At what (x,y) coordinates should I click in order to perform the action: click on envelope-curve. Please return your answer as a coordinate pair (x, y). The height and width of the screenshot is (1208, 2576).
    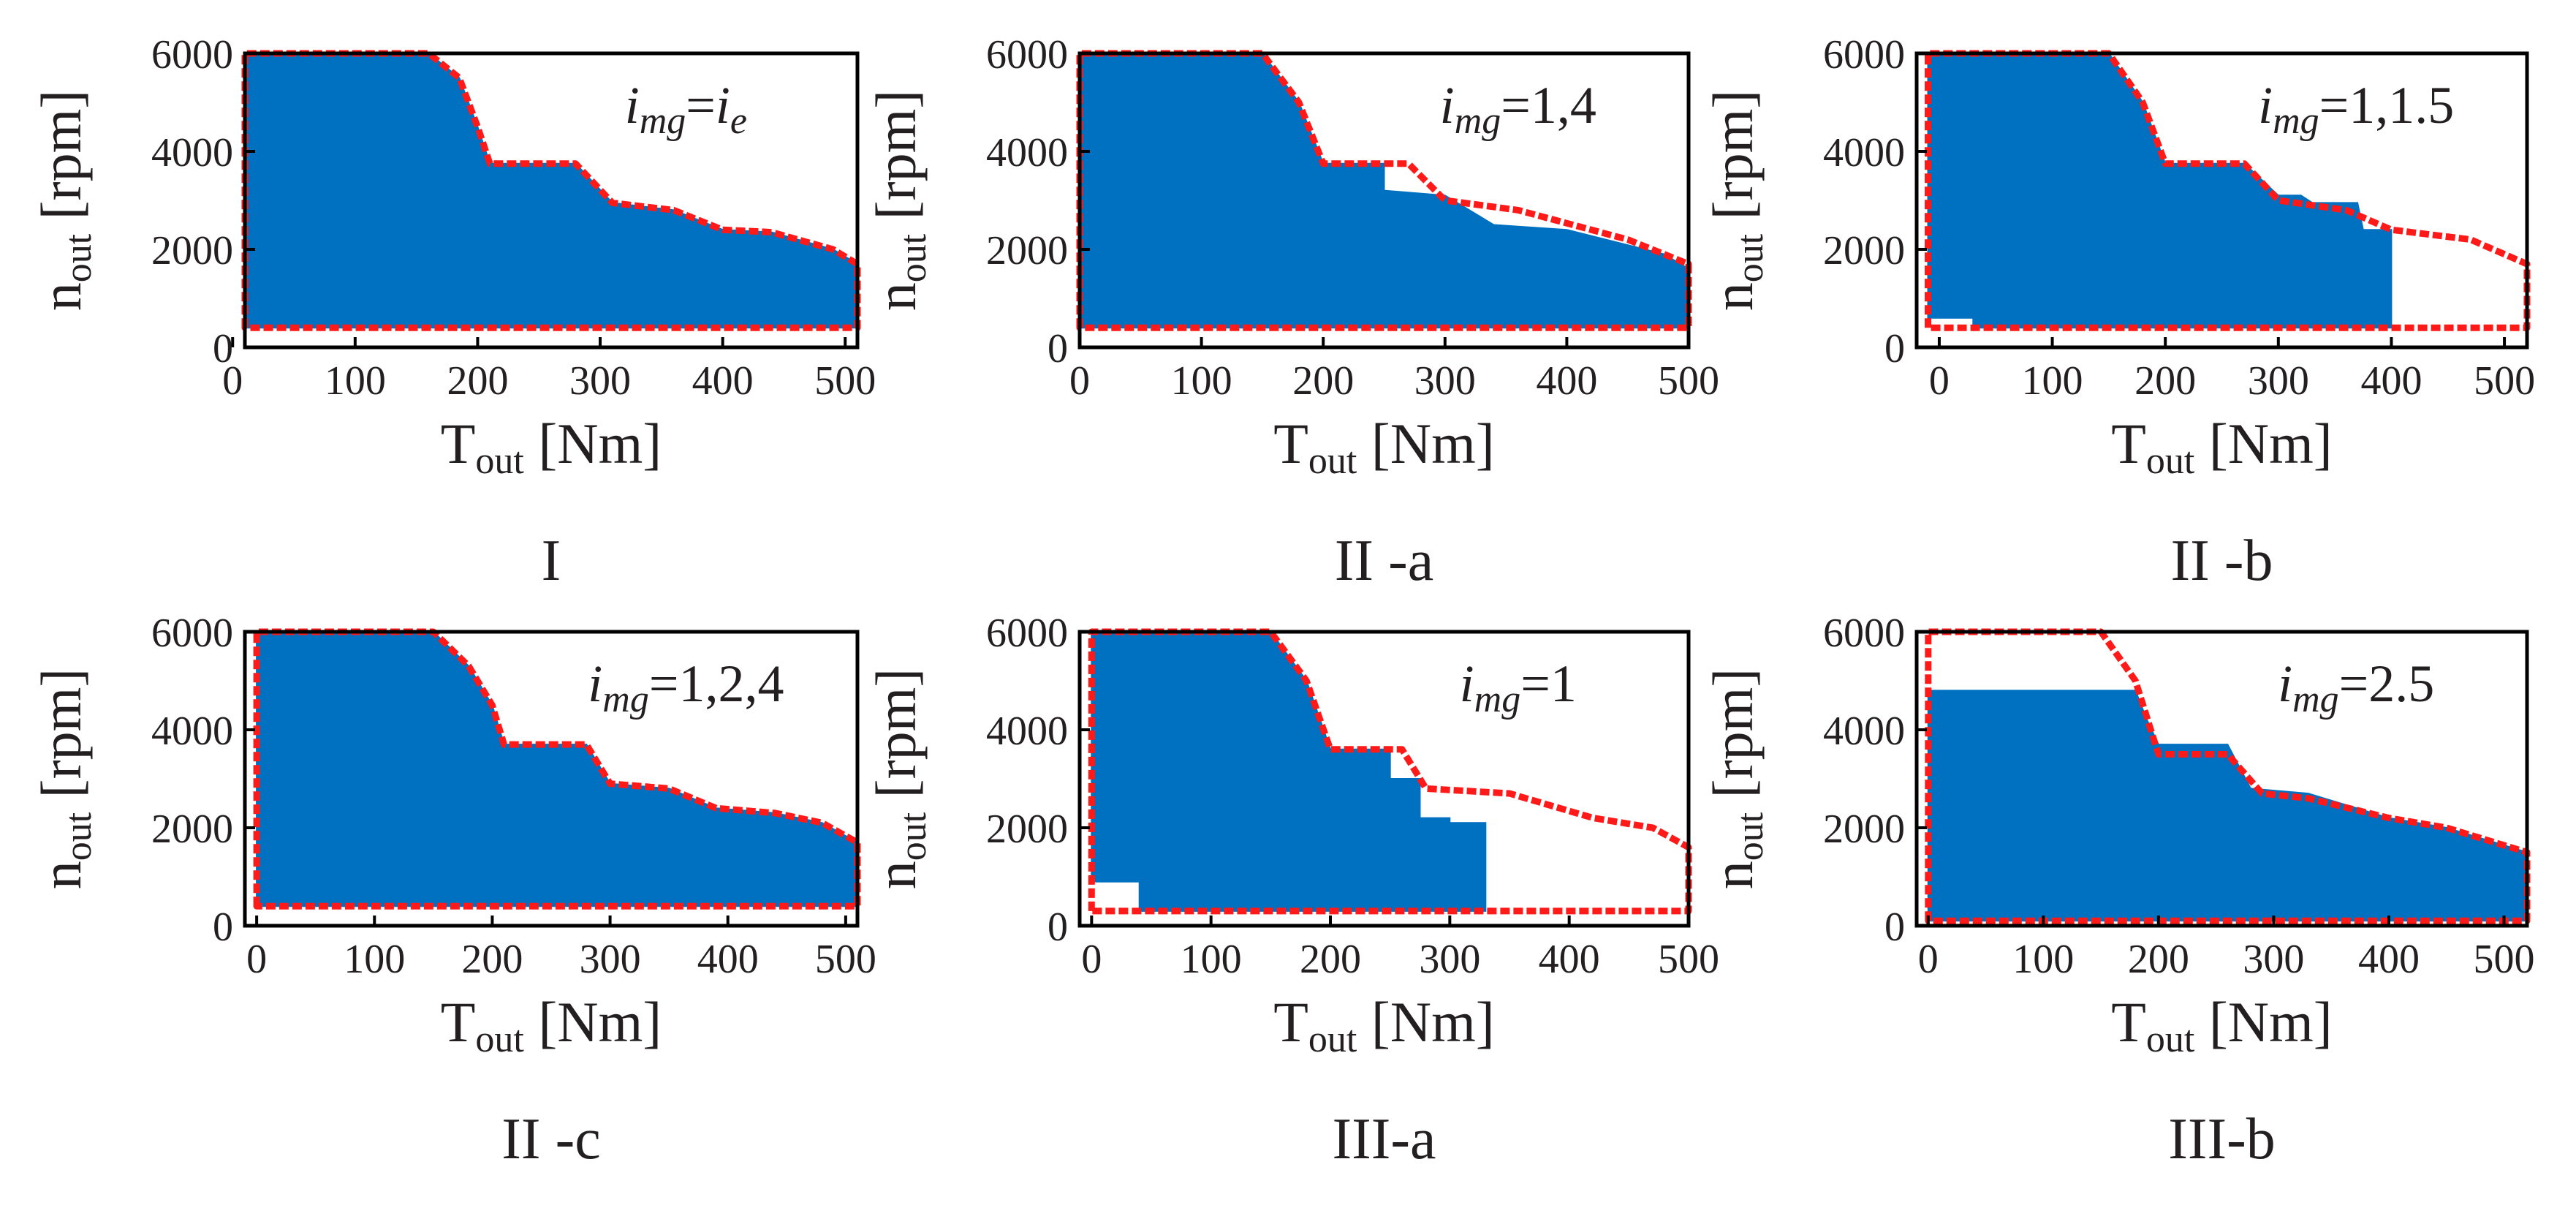
    Looking at the image, I should click on (557, 769).